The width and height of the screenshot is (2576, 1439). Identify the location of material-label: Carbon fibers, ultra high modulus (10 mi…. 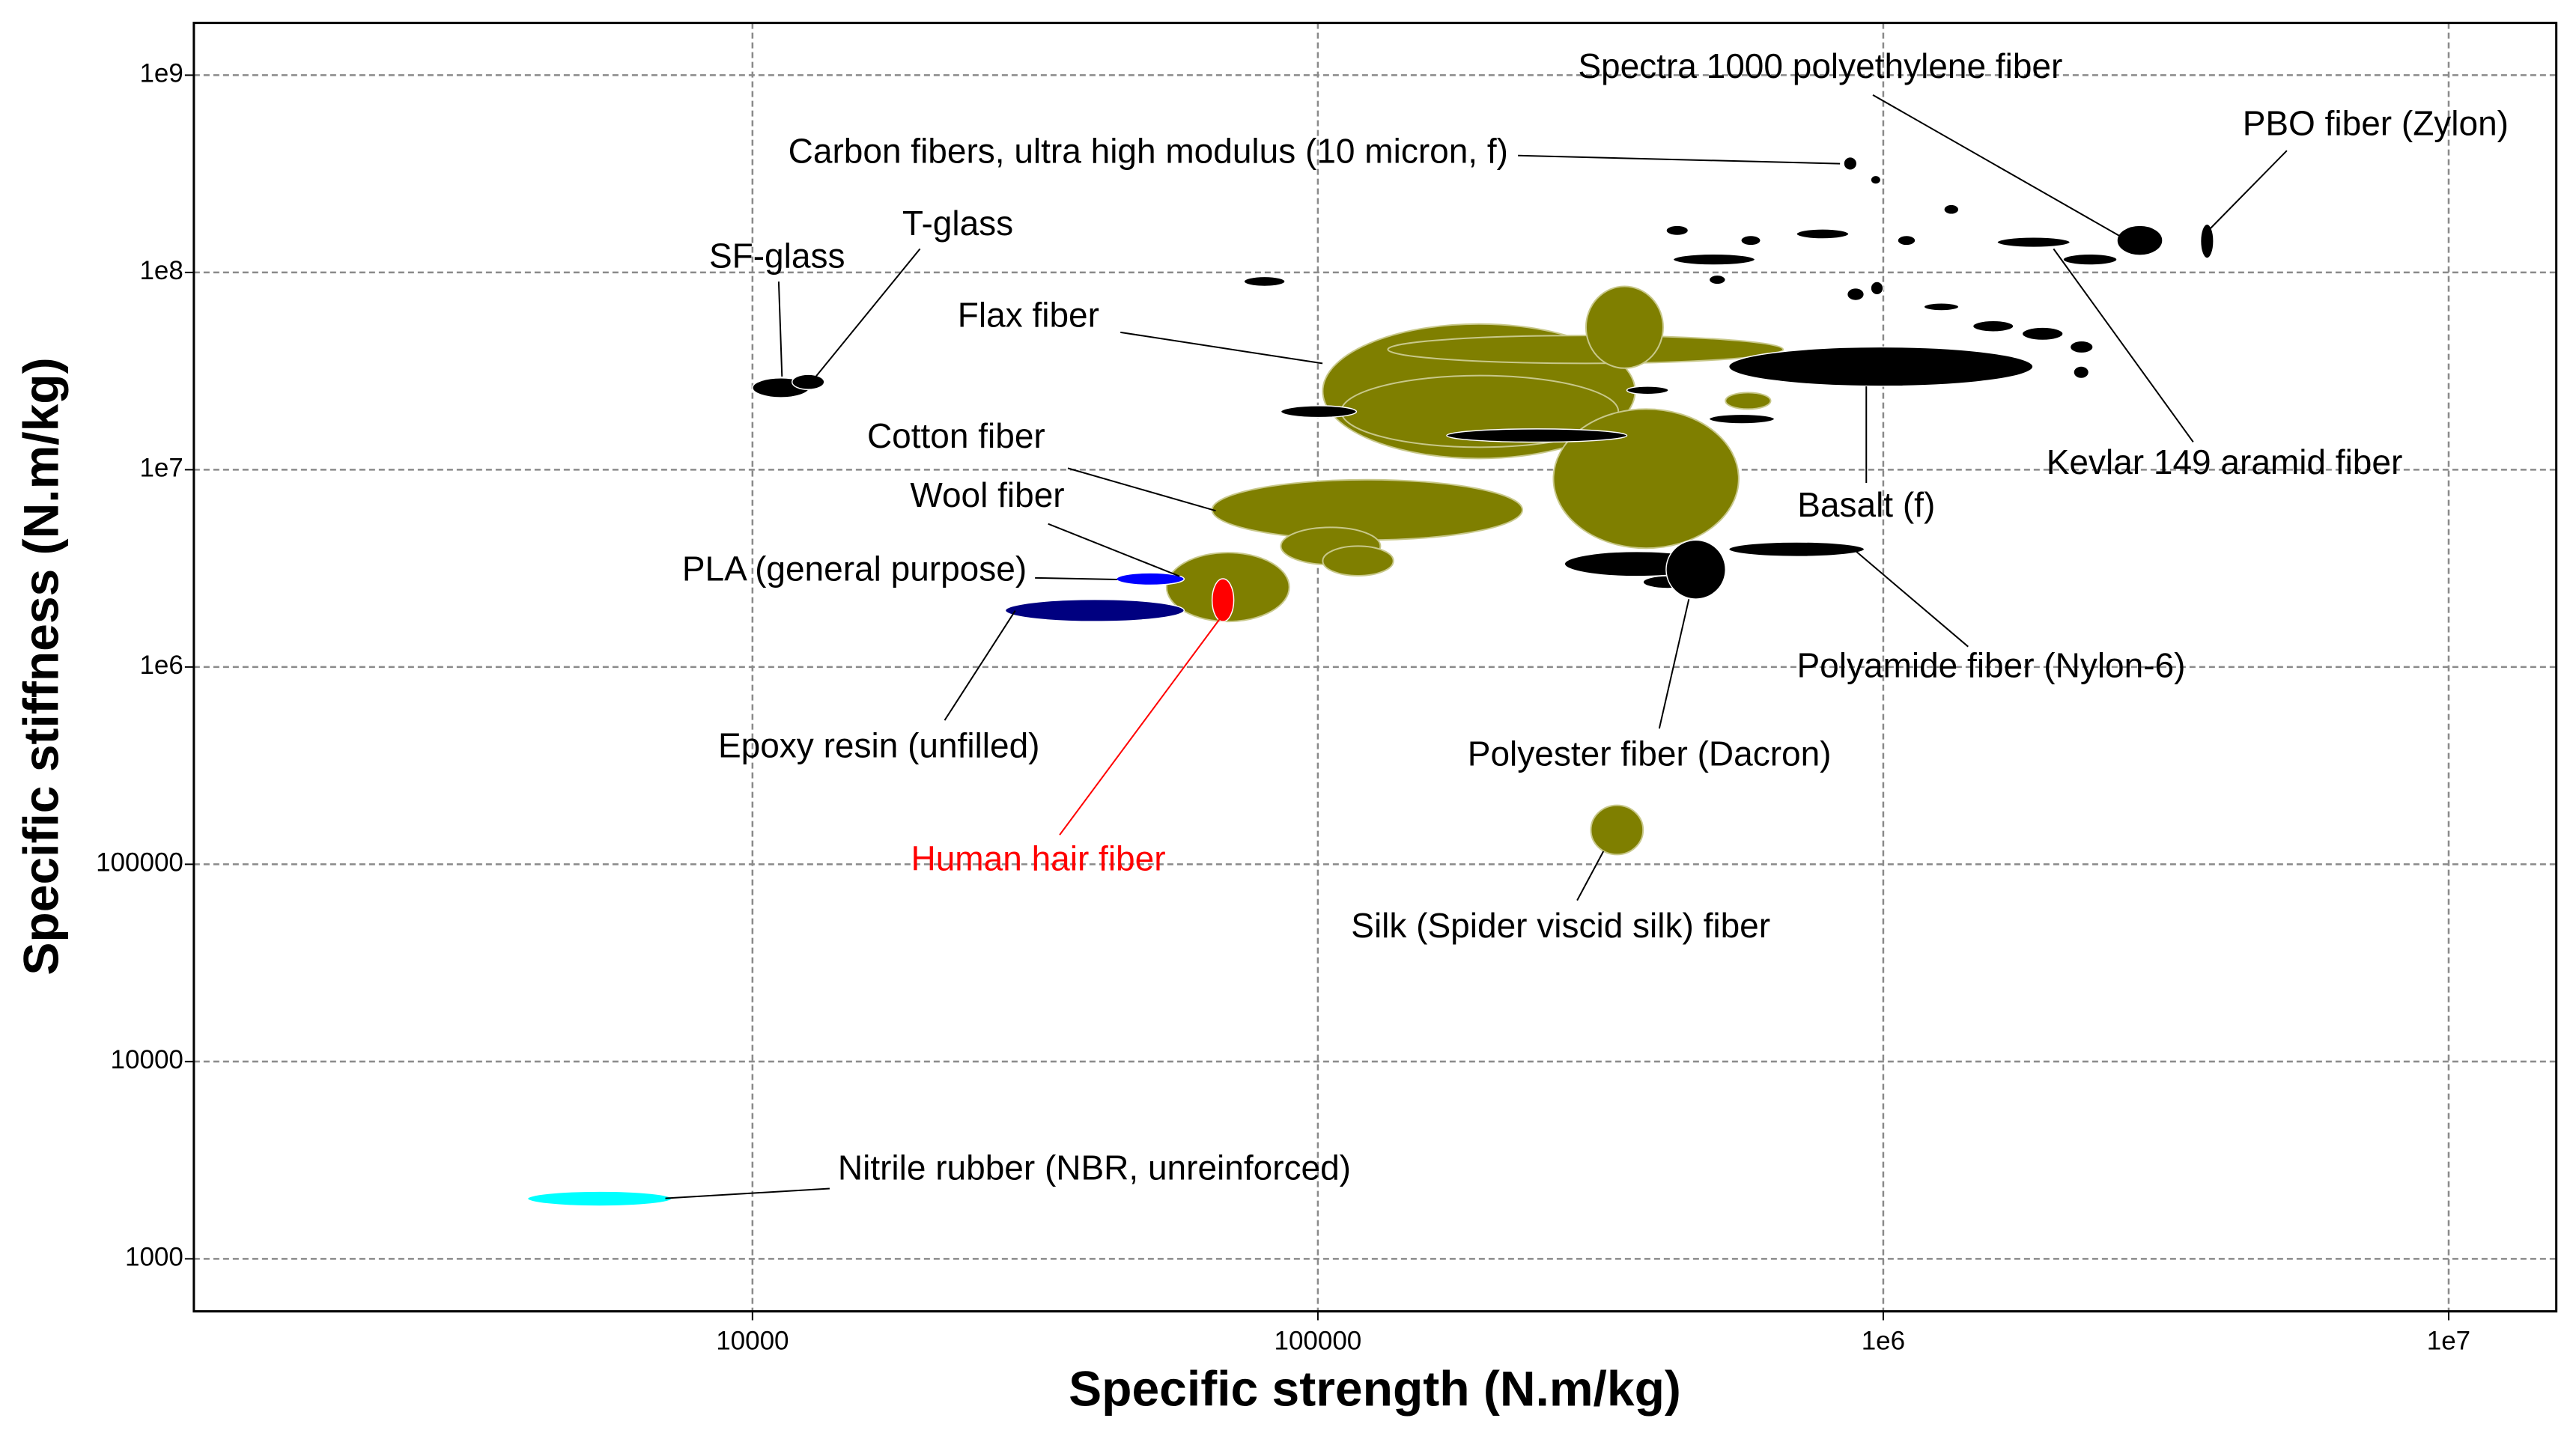
(1148, 151).